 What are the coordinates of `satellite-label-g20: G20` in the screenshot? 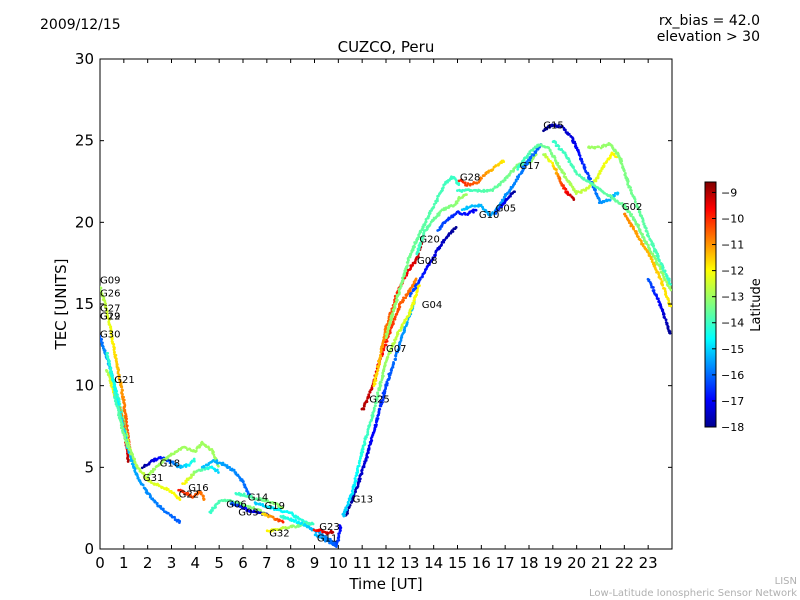 It's located at (429, 240).